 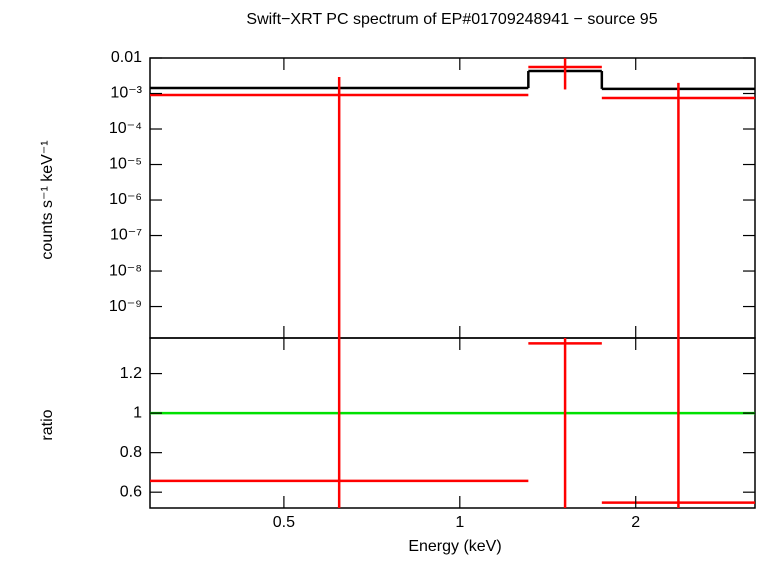 What do you see at coordinates (126, 93) in the screenshot?
I see `y-tick-label: 10⁻³` at bounding box center [126, 93].